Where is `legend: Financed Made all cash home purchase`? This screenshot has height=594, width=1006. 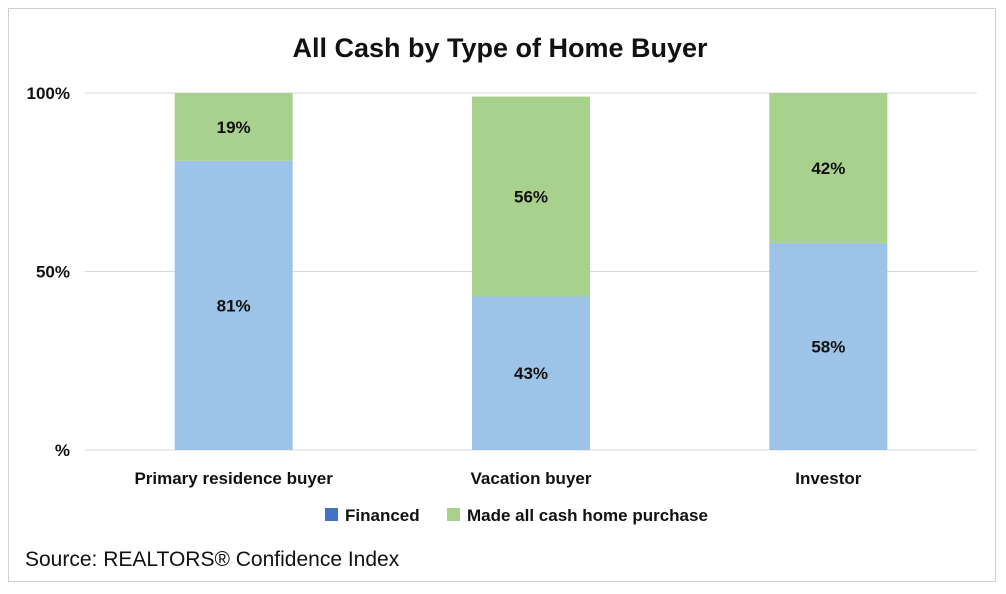 legend: Financed Made all cash home purchase is located at coordinates (516, 515).